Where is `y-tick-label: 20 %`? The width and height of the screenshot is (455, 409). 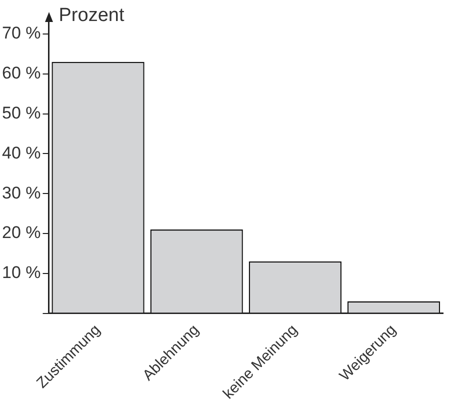
y-tick-label: 20 % is located at coordinates (21, 232).